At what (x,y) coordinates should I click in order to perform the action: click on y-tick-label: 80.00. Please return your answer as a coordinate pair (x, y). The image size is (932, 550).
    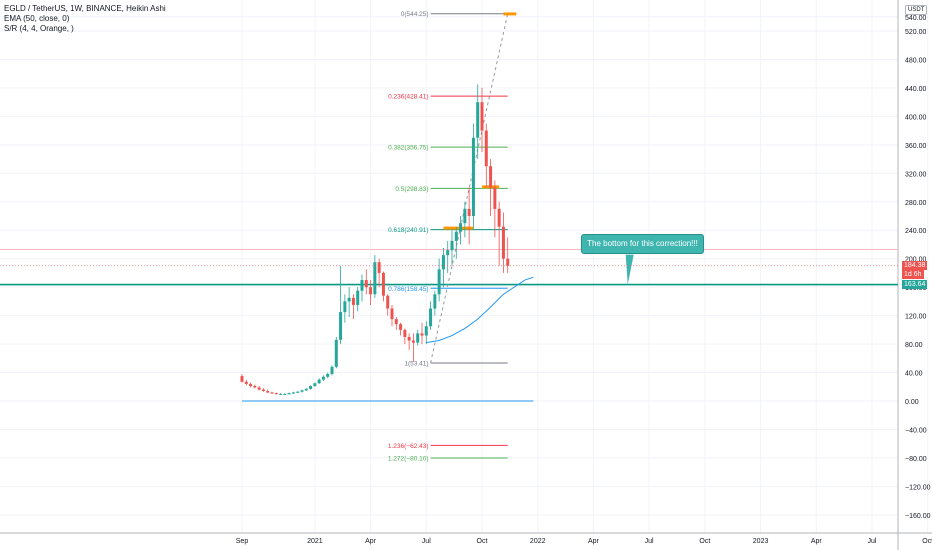
    Looking at the image, I should click on (914, 345).